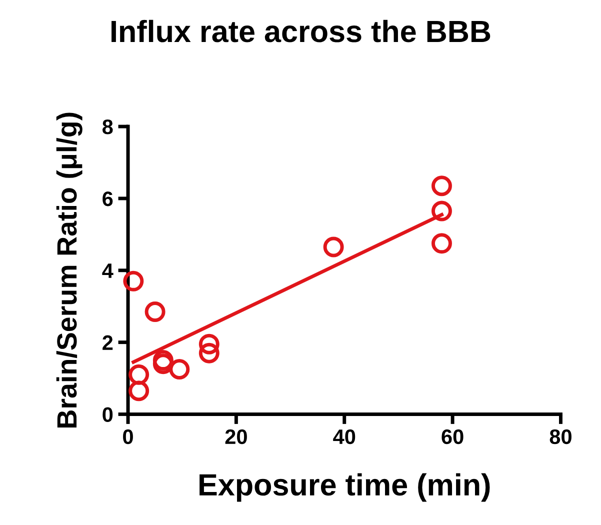 The width and height of the screenshot is (601, 525). What do you see at coordinates (107, 342) in the screenshot?
I see `y-tick-label: 2` at bounding box center [107, 342].